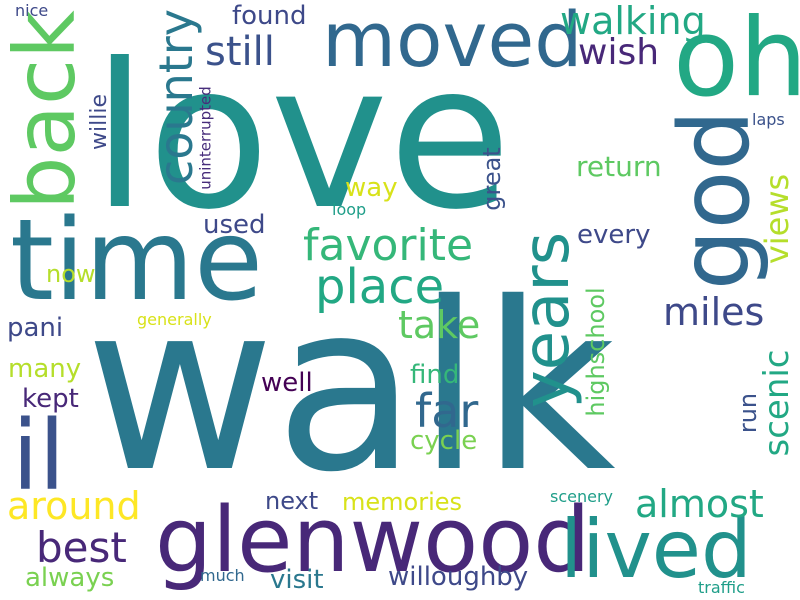 The height and width of the screenshot is (600, 800). Describe the element at coordinates (269, 16) in the screenshot. I see `word-found: found` at that location.